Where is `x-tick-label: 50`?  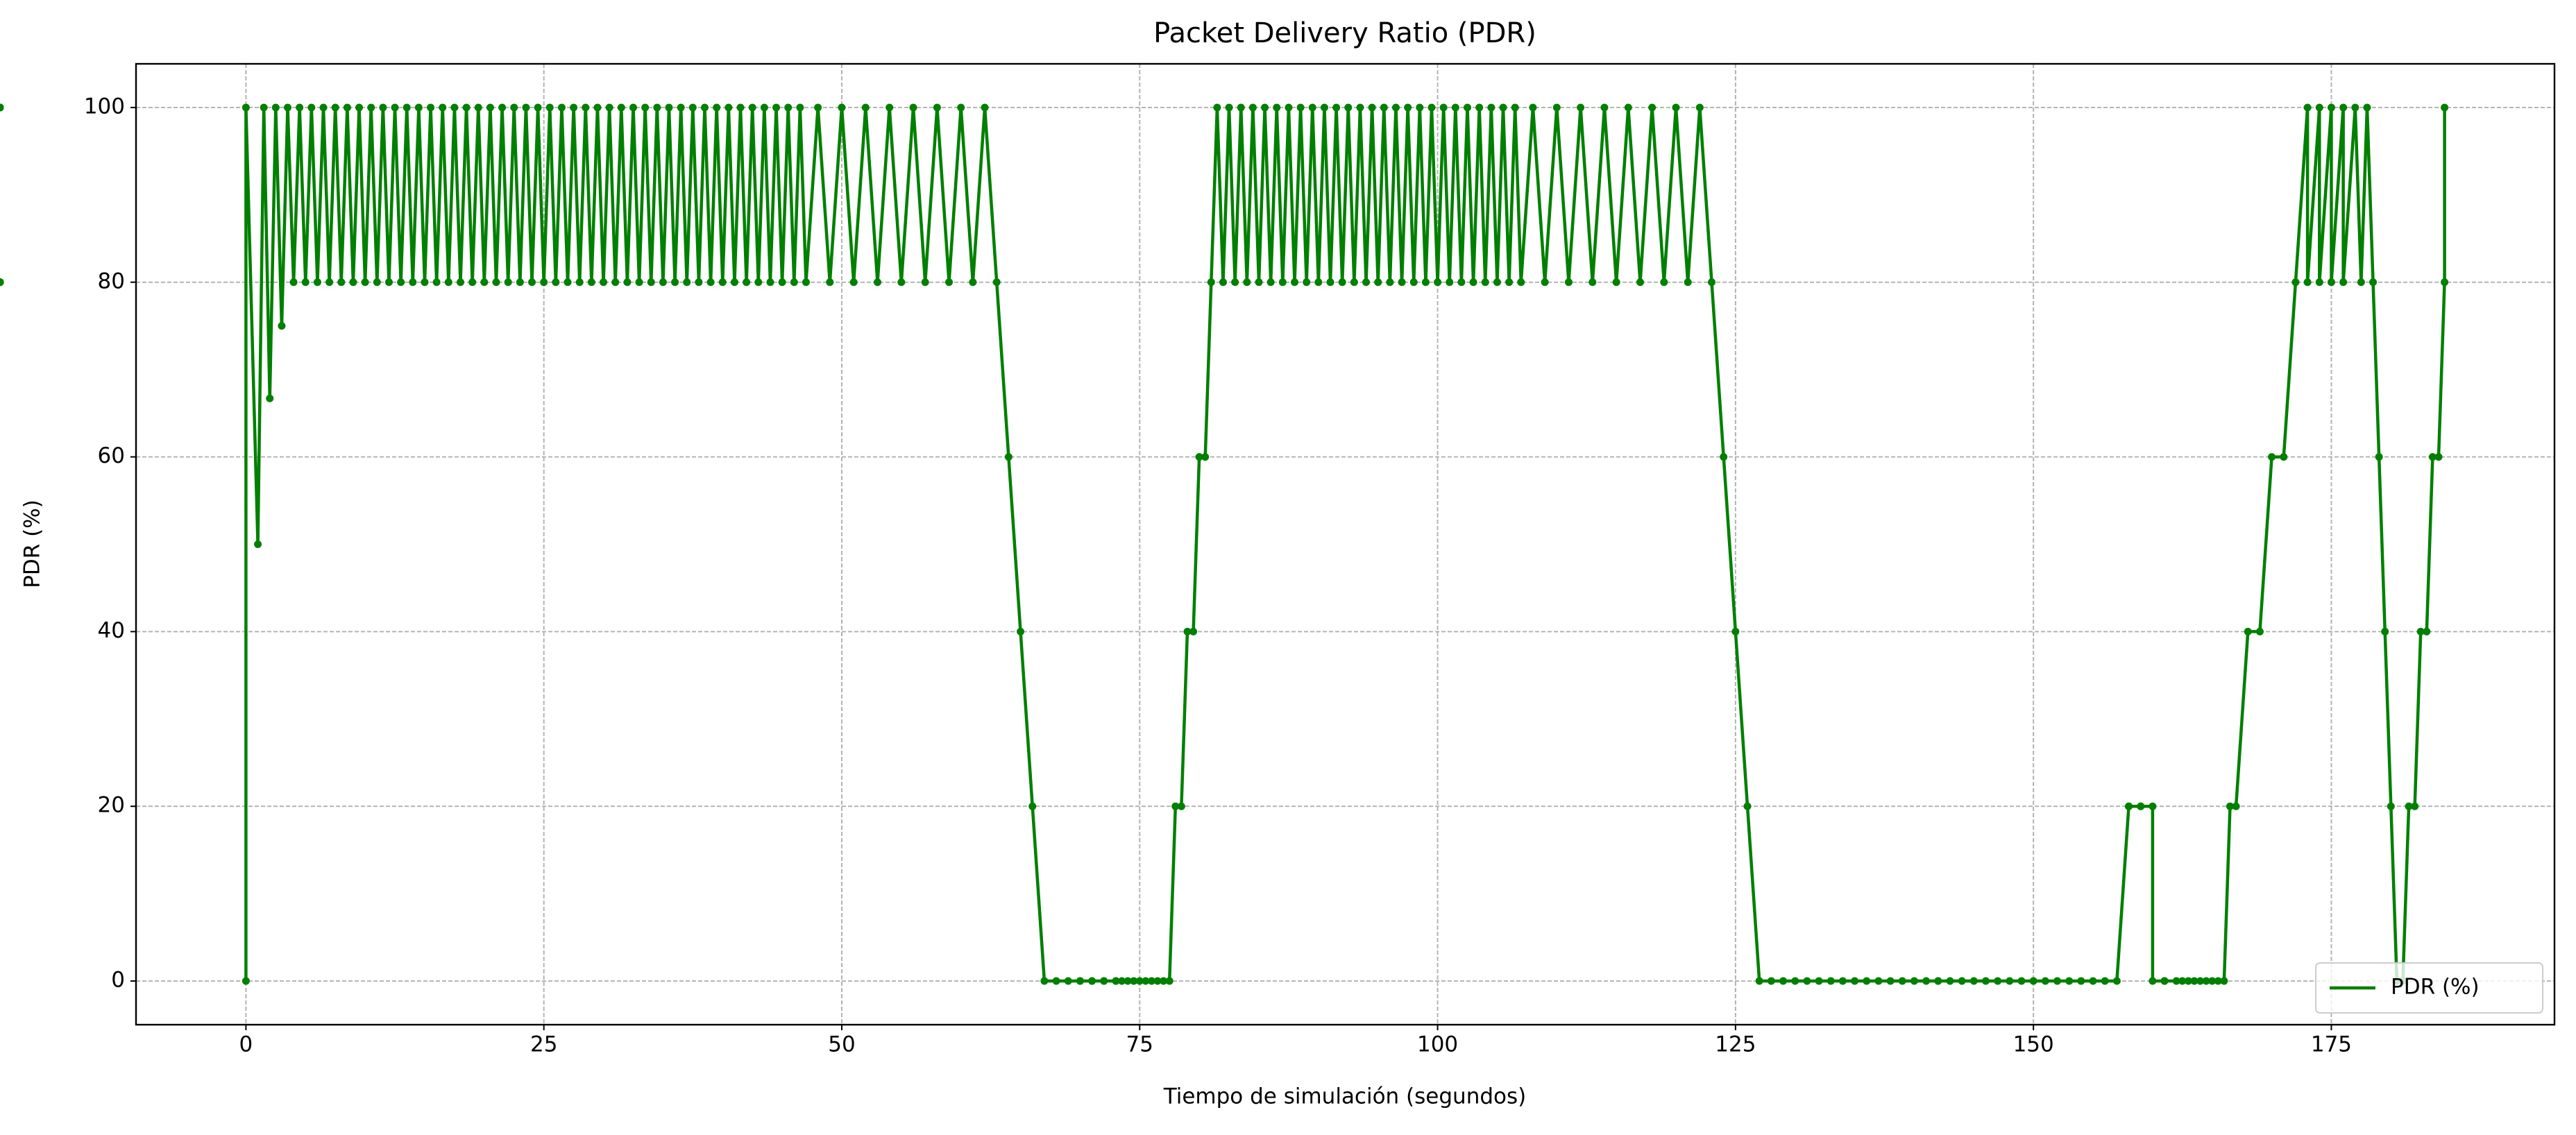 x-tick-label: 50 is located at coordinates (841, 1044).